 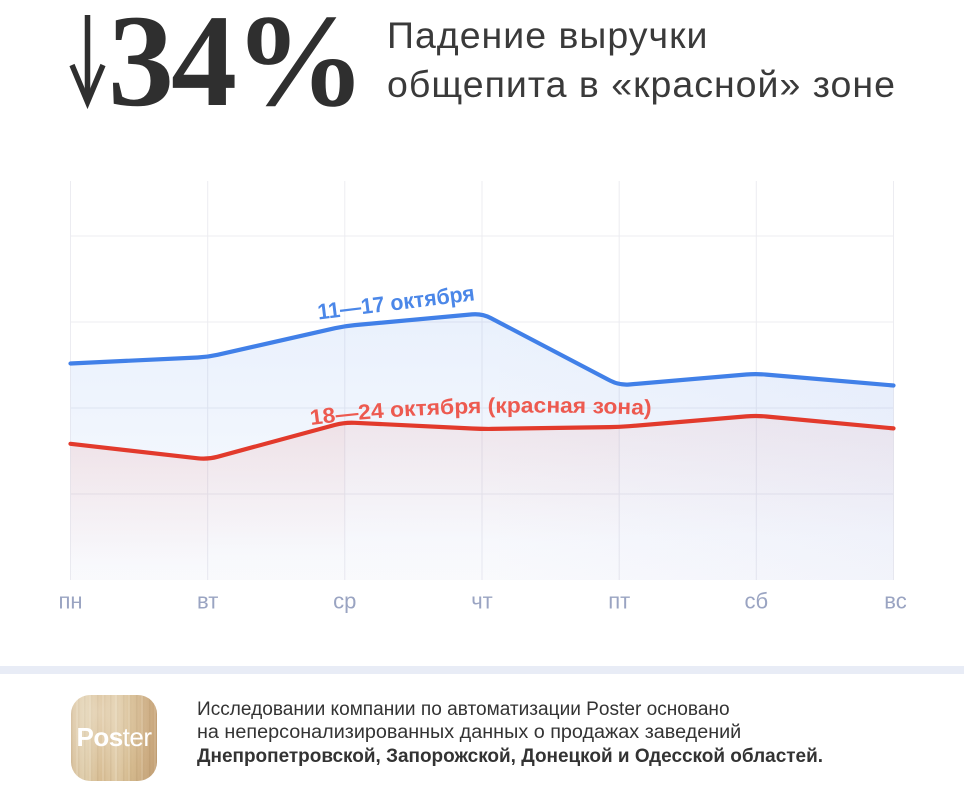 I want to click on svg-text: сб, so click(x=756, y=601).